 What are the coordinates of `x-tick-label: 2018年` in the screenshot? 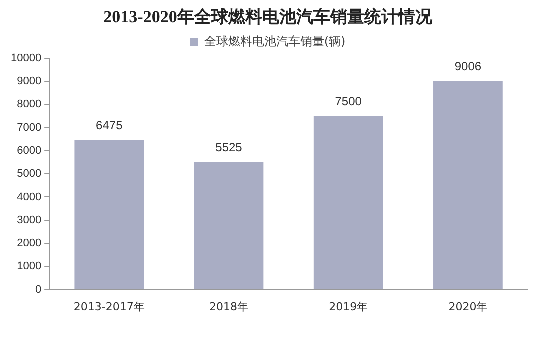 It's located at (228, 307).